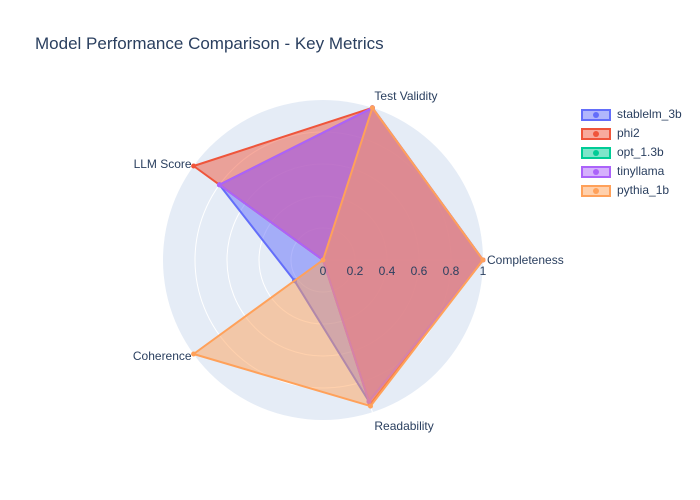  Describe the element at coordinates (387, 271) in the screenshot. I see `tick-label: 0.4` at that location.